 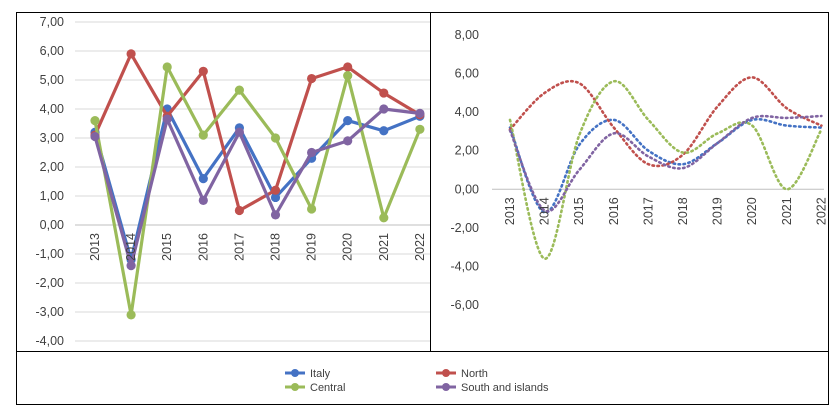 What do you see at coordinates (320, 374) in the screenshot?
I see `legend-label-italy: Italy` at bounding box center [320, 374].